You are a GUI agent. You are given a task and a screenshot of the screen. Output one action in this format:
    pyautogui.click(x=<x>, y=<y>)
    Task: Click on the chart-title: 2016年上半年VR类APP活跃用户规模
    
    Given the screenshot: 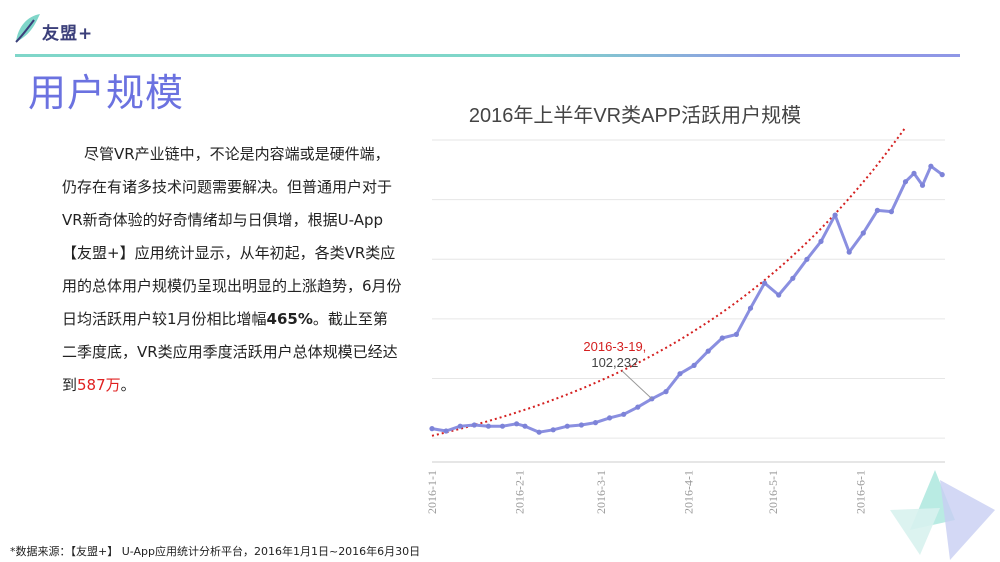 What is the action you would take?
    pyautogui.click(x=635, y=115)
    